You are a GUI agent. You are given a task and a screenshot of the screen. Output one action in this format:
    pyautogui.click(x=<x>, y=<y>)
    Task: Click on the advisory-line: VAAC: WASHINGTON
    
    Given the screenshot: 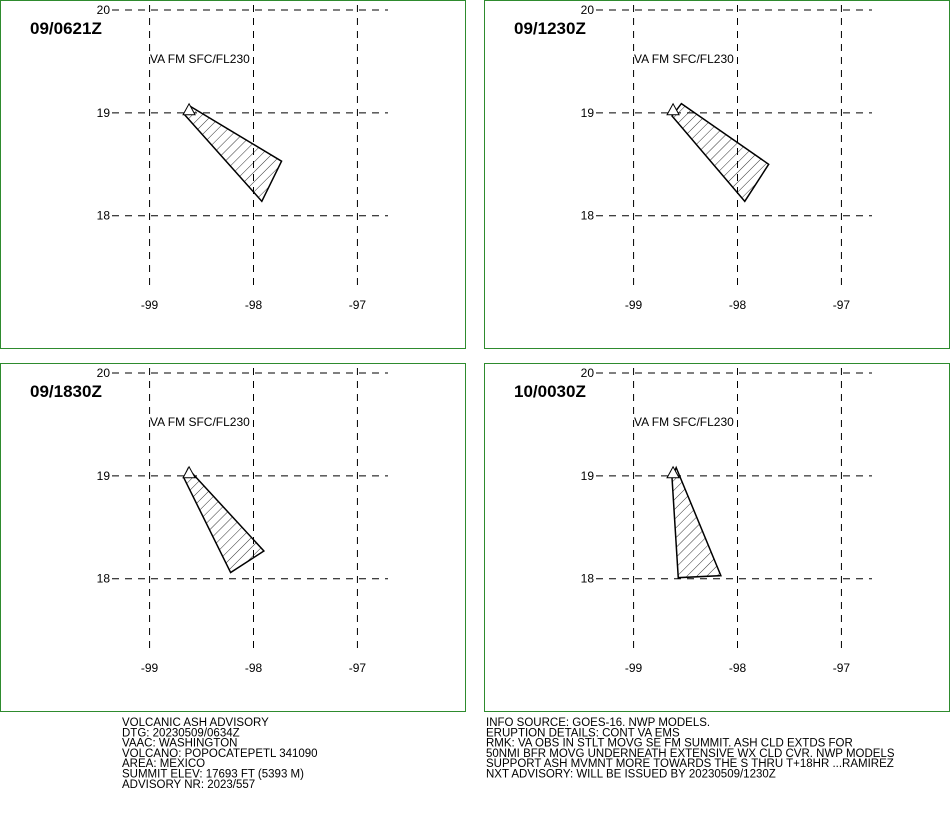 What is the action you would take?
    pyautogui.click(x=179, y=744)
    